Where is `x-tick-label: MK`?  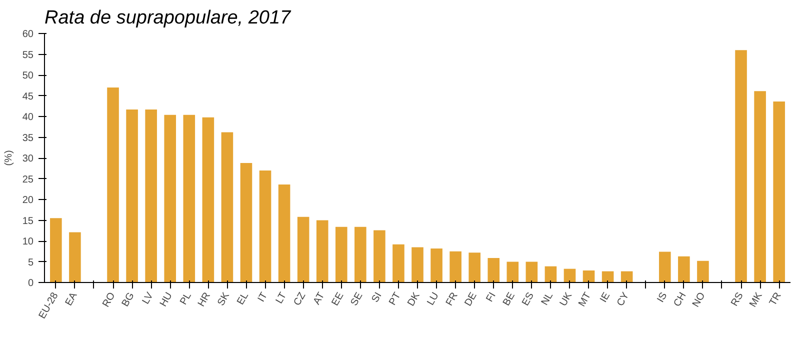
x-tick-label: MK is located at coordinates (756, 300).